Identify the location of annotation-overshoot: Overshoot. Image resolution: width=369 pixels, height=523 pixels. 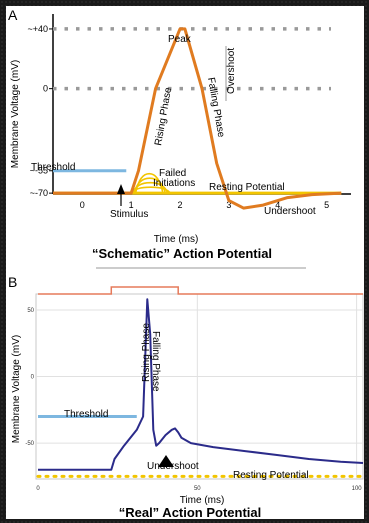
(231, 71).